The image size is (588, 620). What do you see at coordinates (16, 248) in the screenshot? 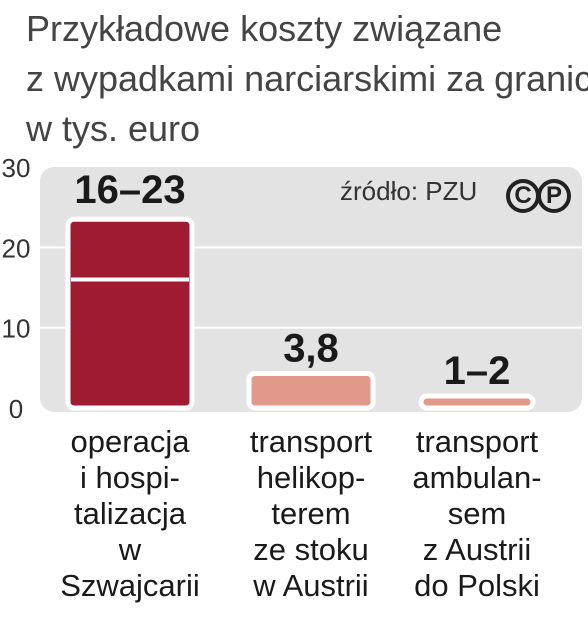
I see `y-tick-label: 20` at bounding box center [16, 248].